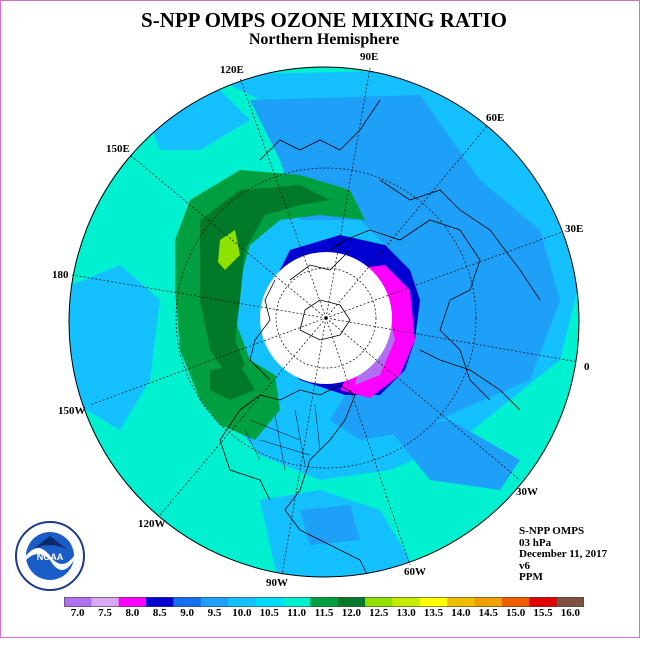 Image resolution: width=648 pixels, height=648 pixels. Describe the element at coordinates (433, 613) in the screenshot. I see `colorbar-tick-label: 13.5` at that location.